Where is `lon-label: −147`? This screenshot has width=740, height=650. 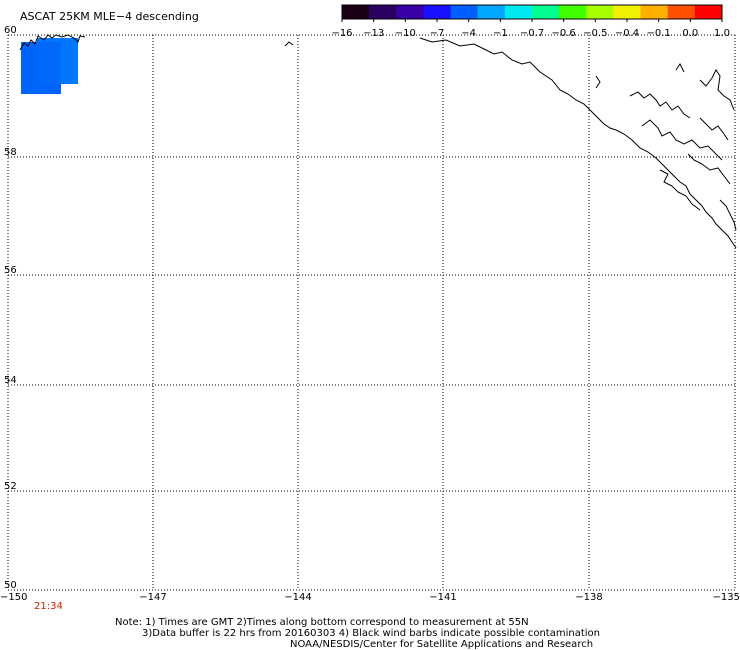 lon-label: −147 is located at coordinates (152, 597).